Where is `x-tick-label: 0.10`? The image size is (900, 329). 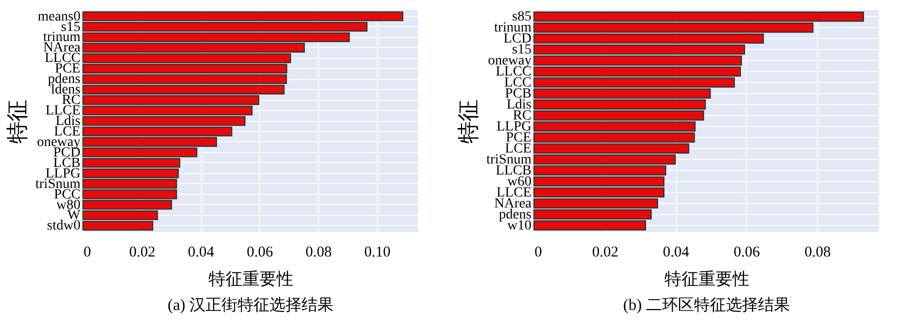 x-tick-label: 0.10 is located at coordinates (377, 252).